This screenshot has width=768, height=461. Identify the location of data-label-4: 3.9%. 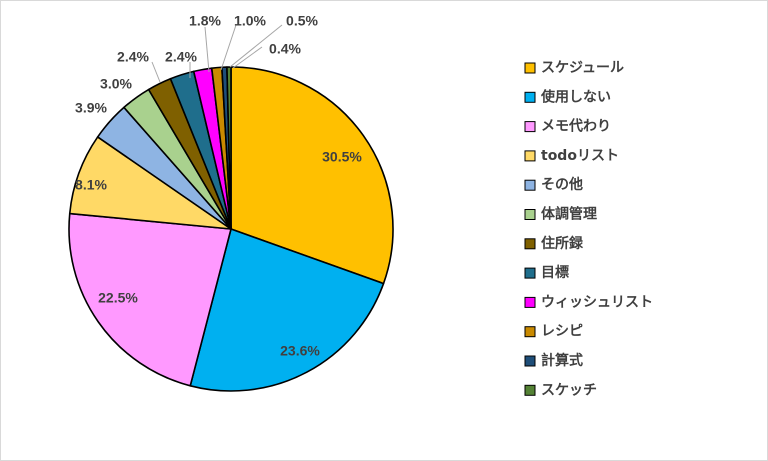
(91, 108).